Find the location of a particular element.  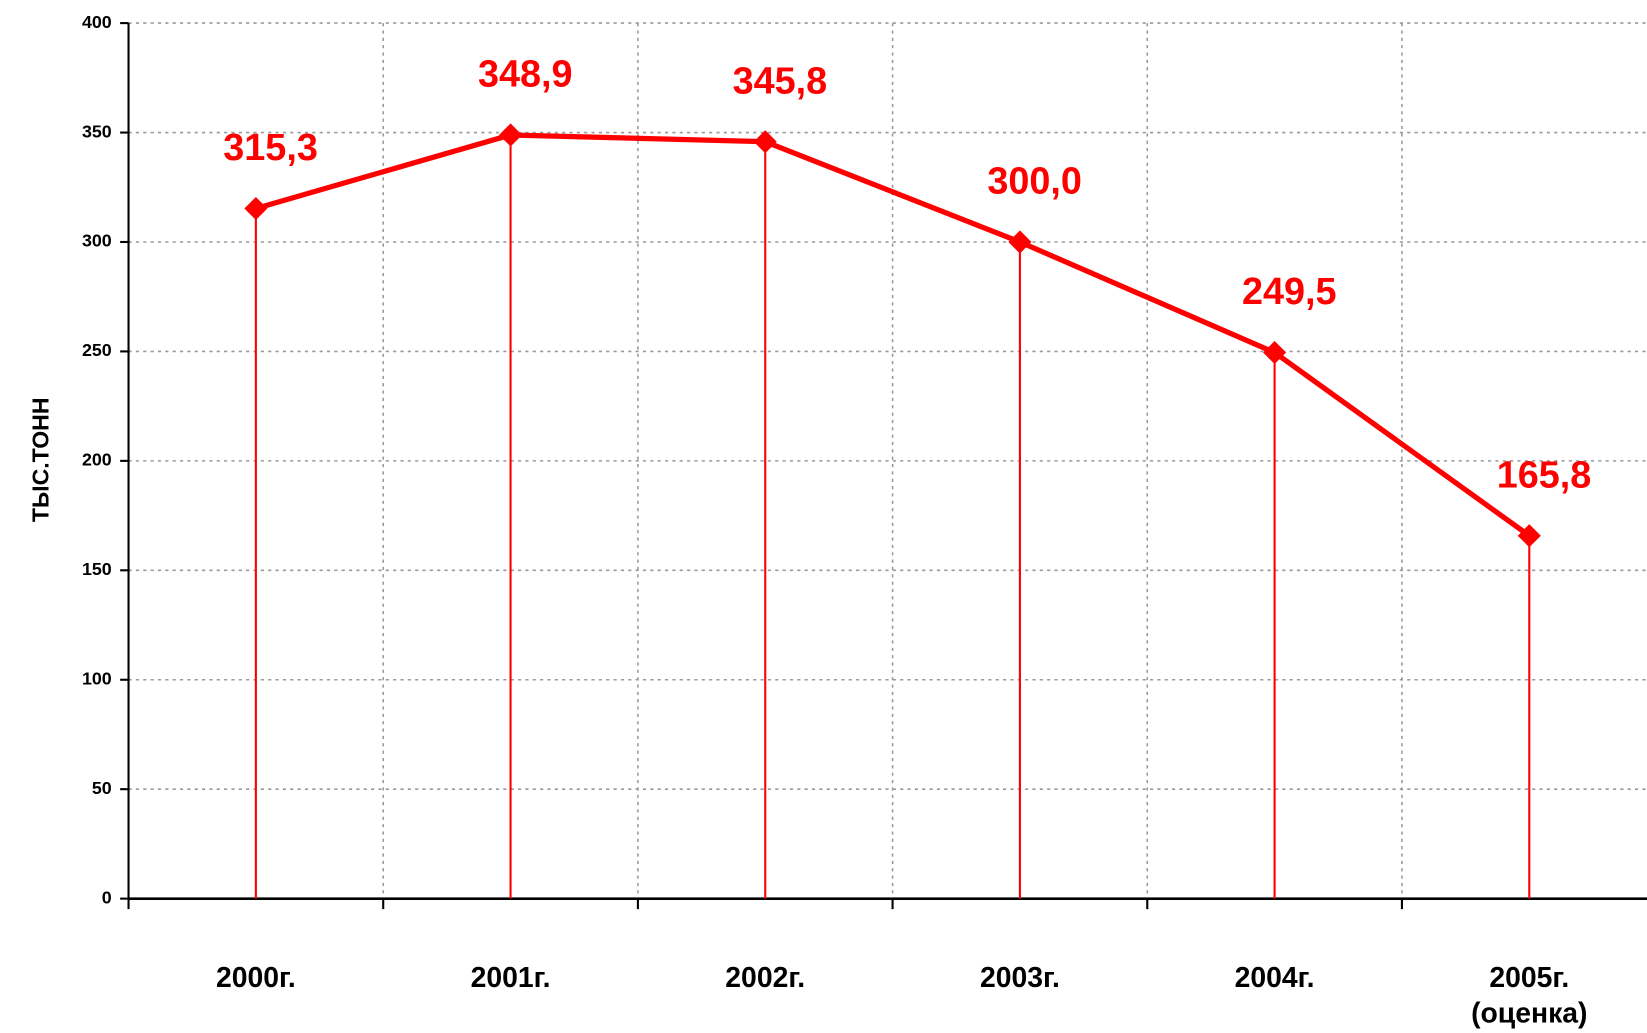

x-tick-label: 2005г. (оценка) is located at coordinates (1529, 996).